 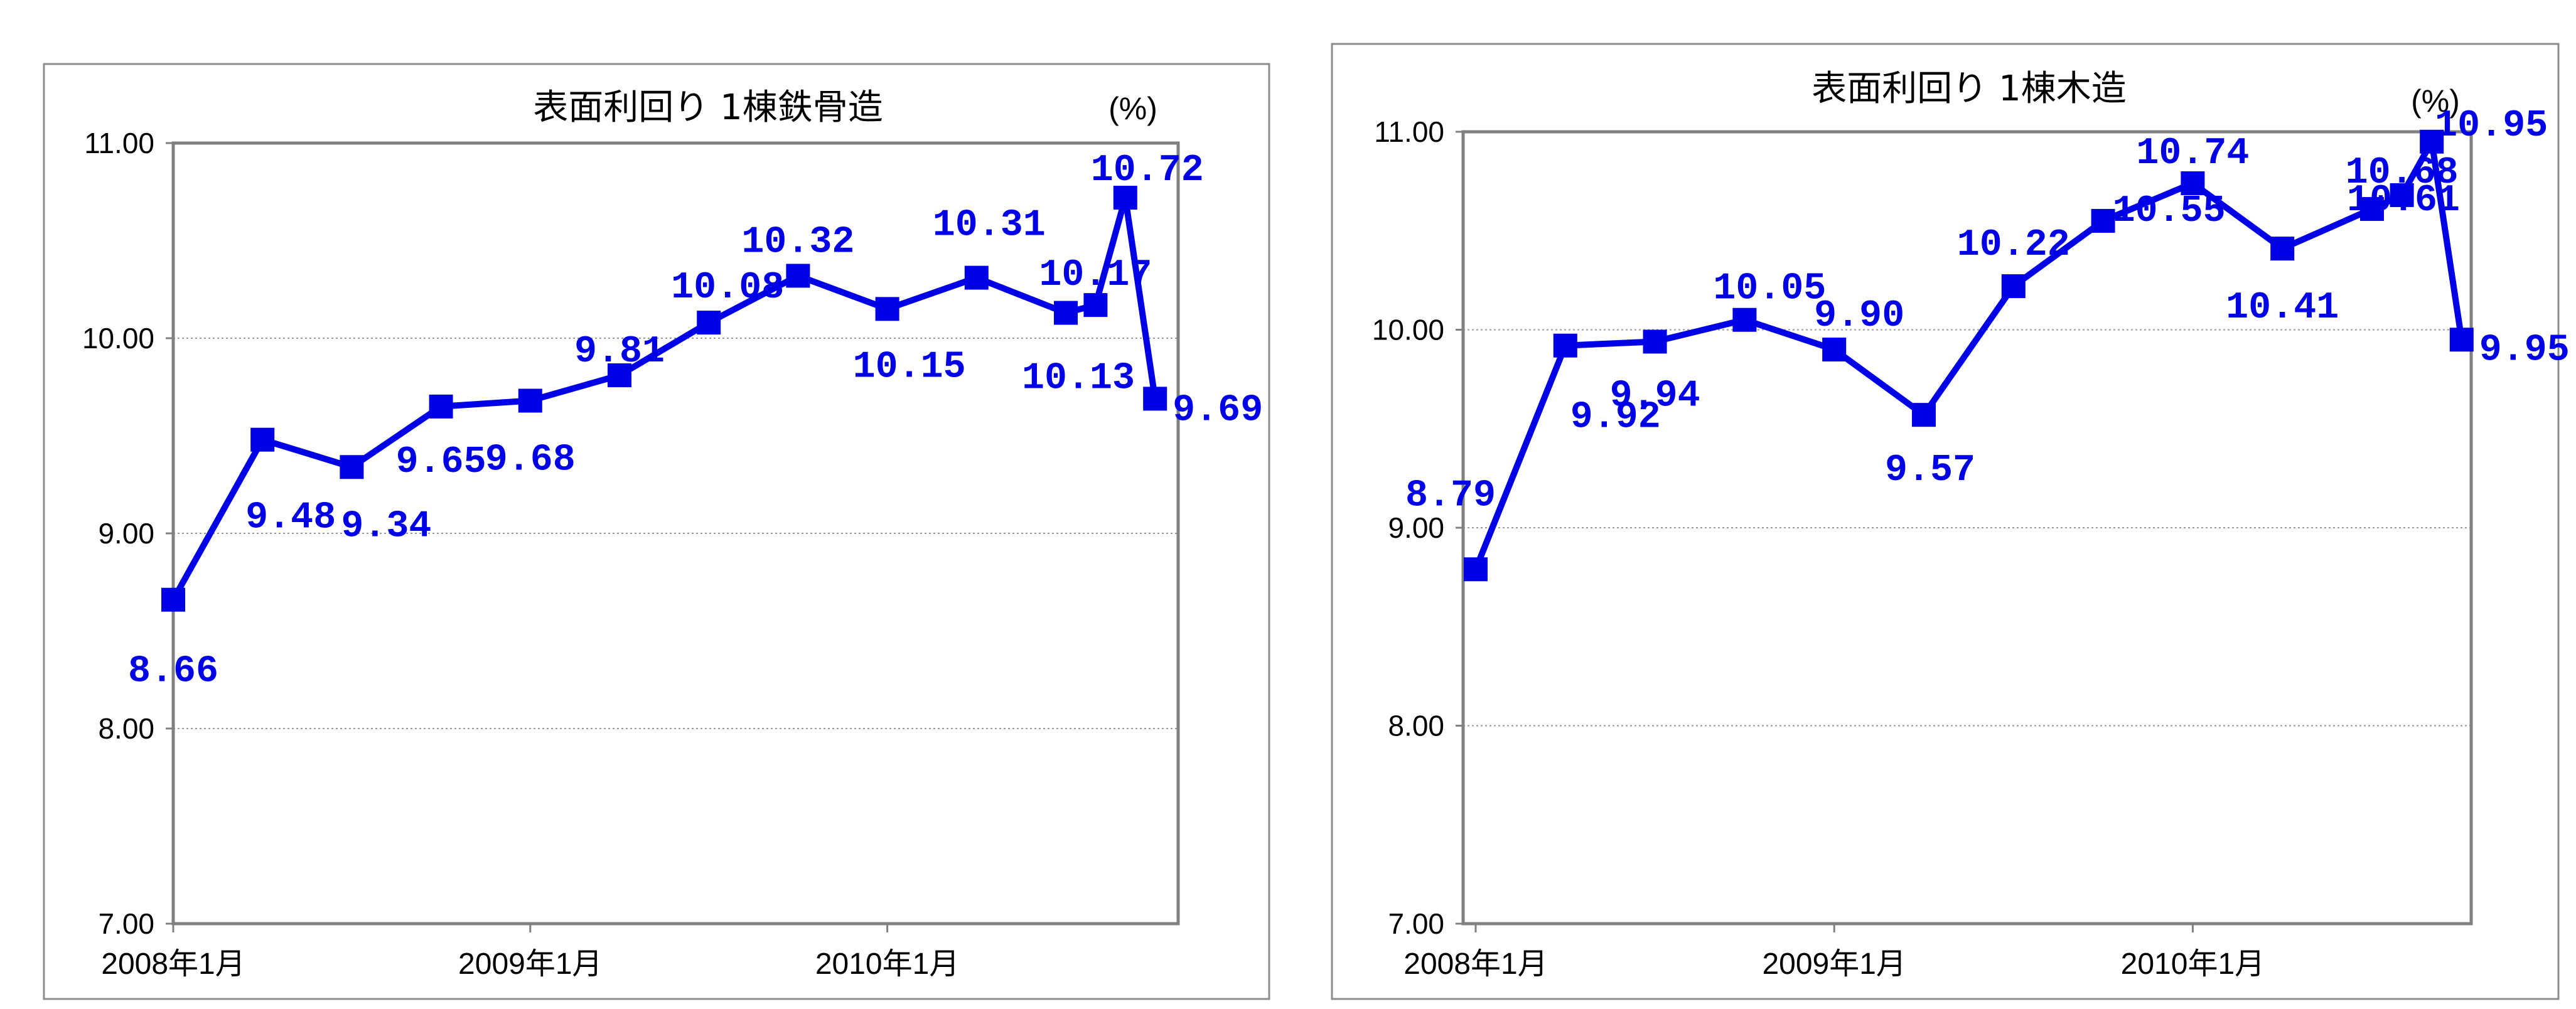 What do you see at coordinates (2491, 126) in the screenshot?
I see `data-label: 10.95` at bounding box center [2491, 126].